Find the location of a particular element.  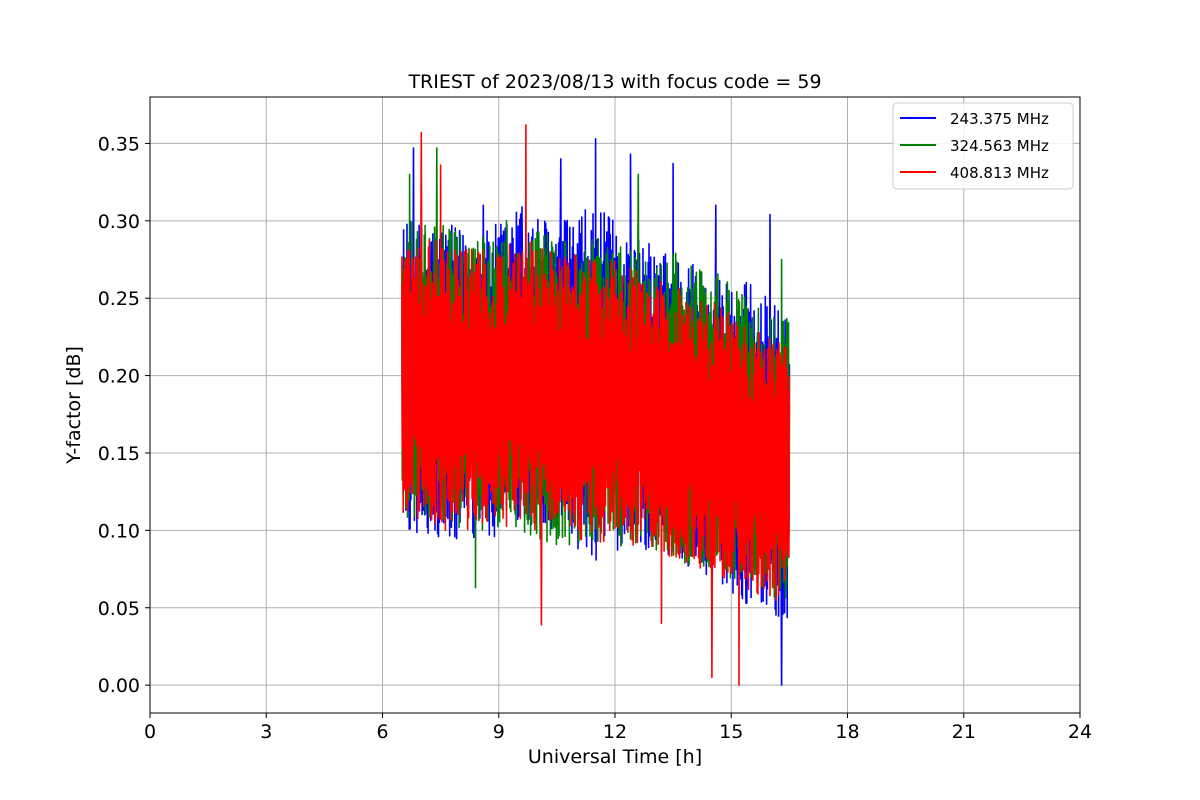

y-tick-label: 0.25 is located at coordinates (119, 299).